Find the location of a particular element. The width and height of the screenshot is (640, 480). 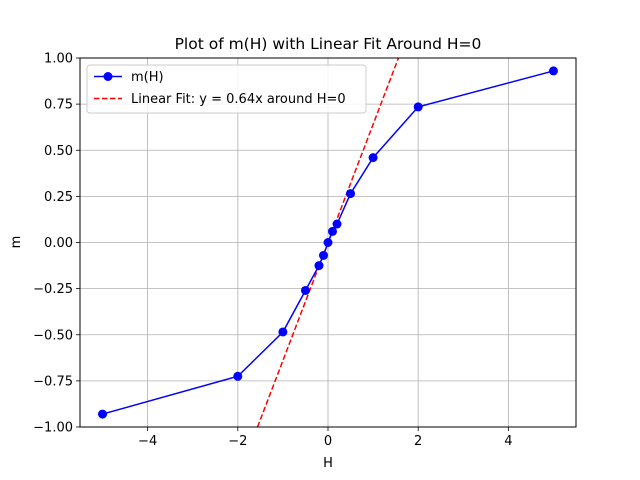

y-tick-label: 0.75 is located at coordinates (58, 105).